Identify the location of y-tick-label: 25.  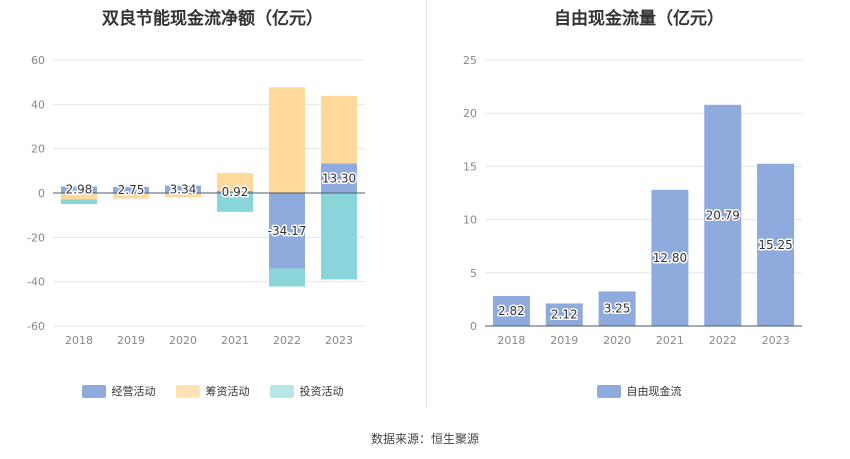
(470, 60).